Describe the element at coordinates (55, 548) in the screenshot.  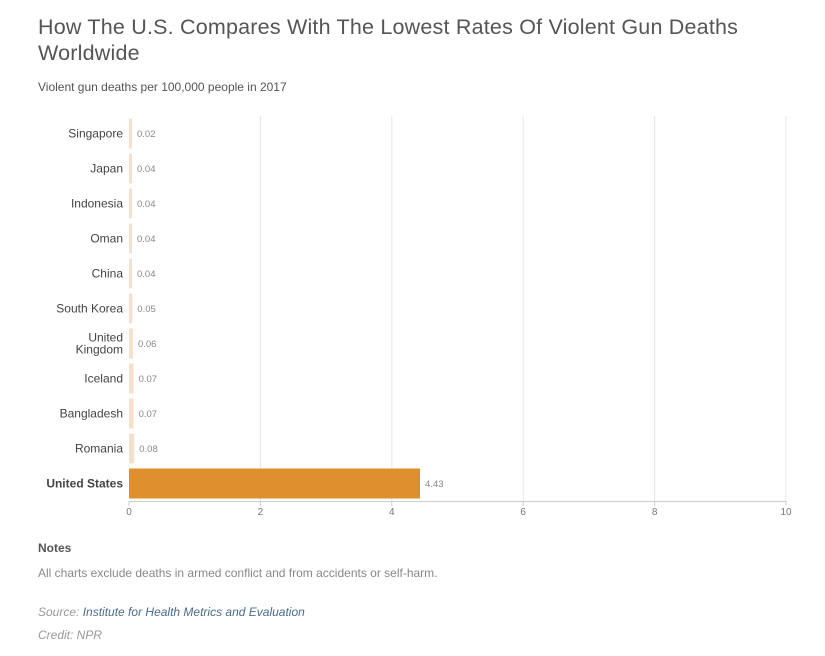
I see `notes-heading: Notes` at that location.